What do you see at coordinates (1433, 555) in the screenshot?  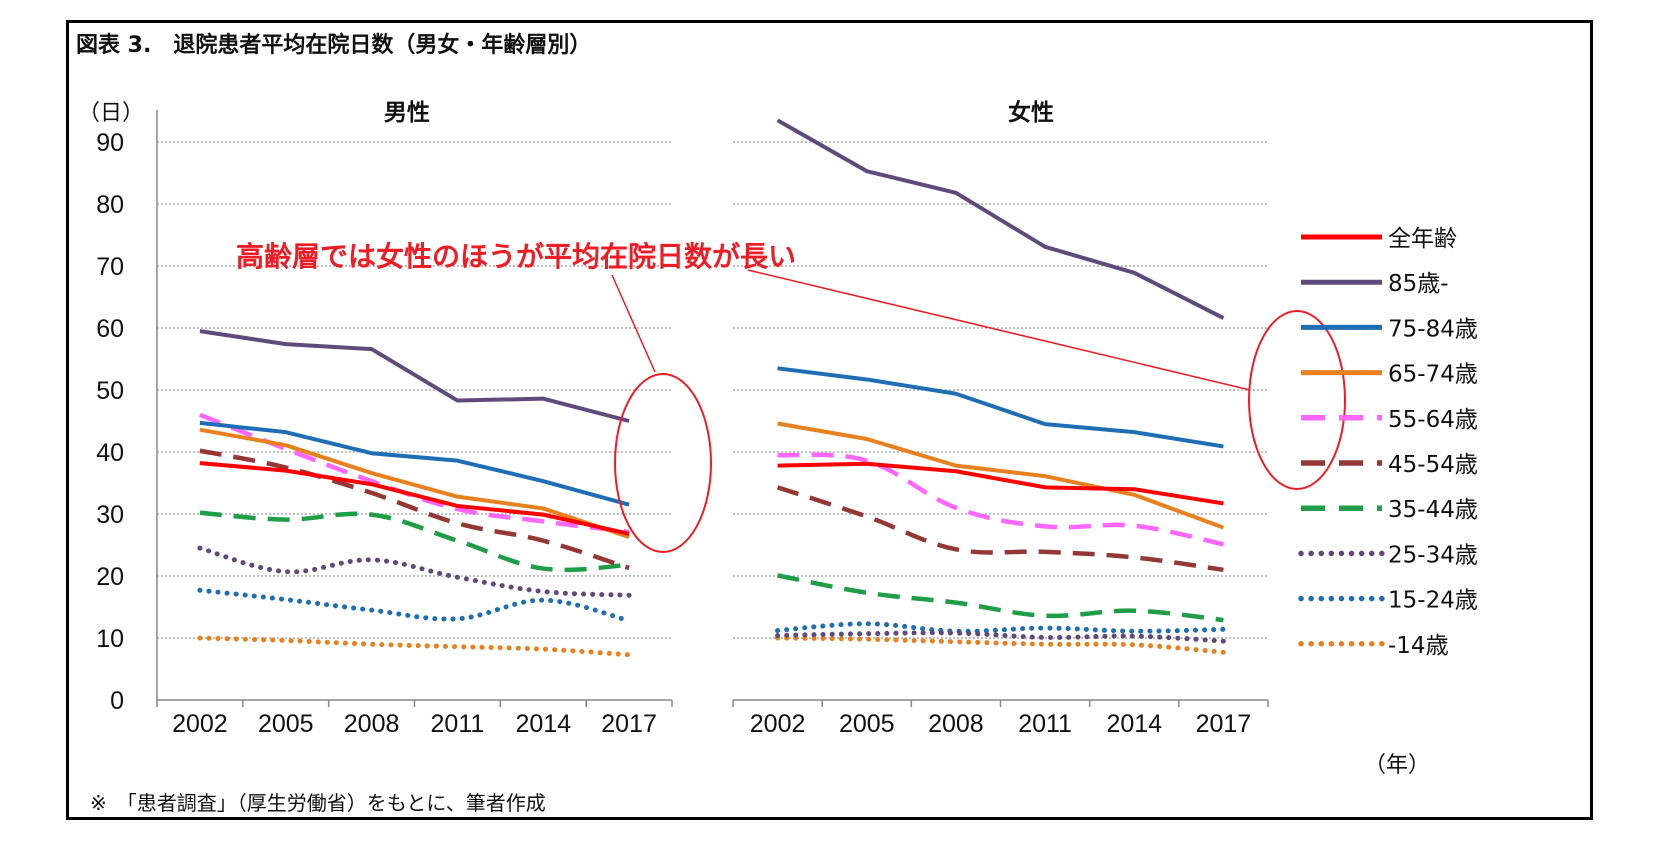 I see `legend-label: 25-34歳` at bounding box center [1433, 555].